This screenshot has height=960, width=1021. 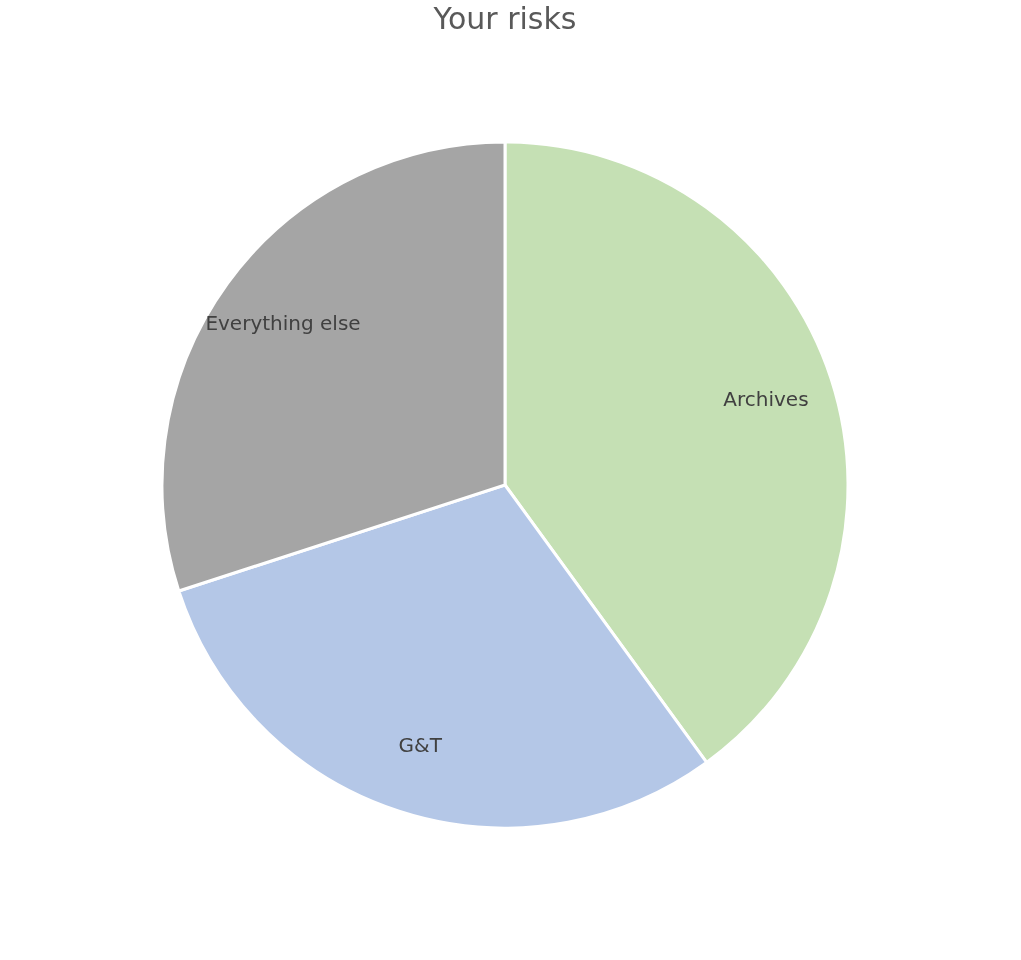 I want to click on slice-label: Archives, so click(x=766, y=399).